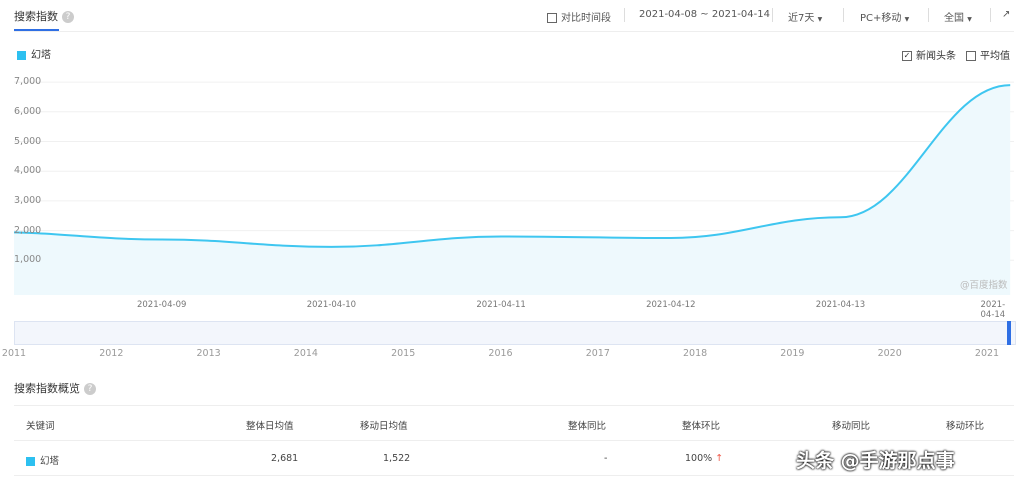 The width and height of the screenshot is (1024, 483). What do you see at coordinates (881, 18) in the screenshot?
I see `device-label: PC+移动` at bounding box center [881, 18].